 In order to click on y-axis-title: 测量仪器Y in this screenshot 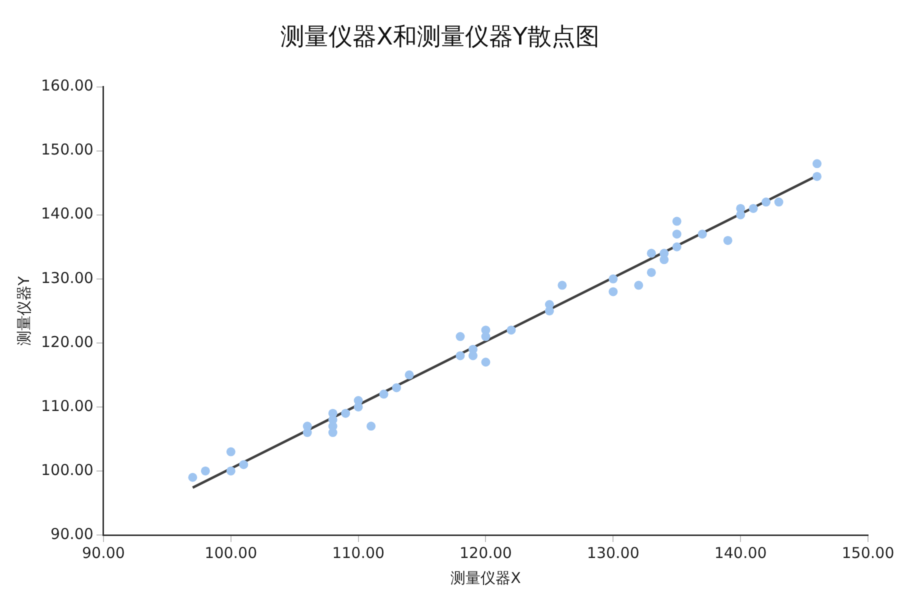, I will do `click(23, 310)`.